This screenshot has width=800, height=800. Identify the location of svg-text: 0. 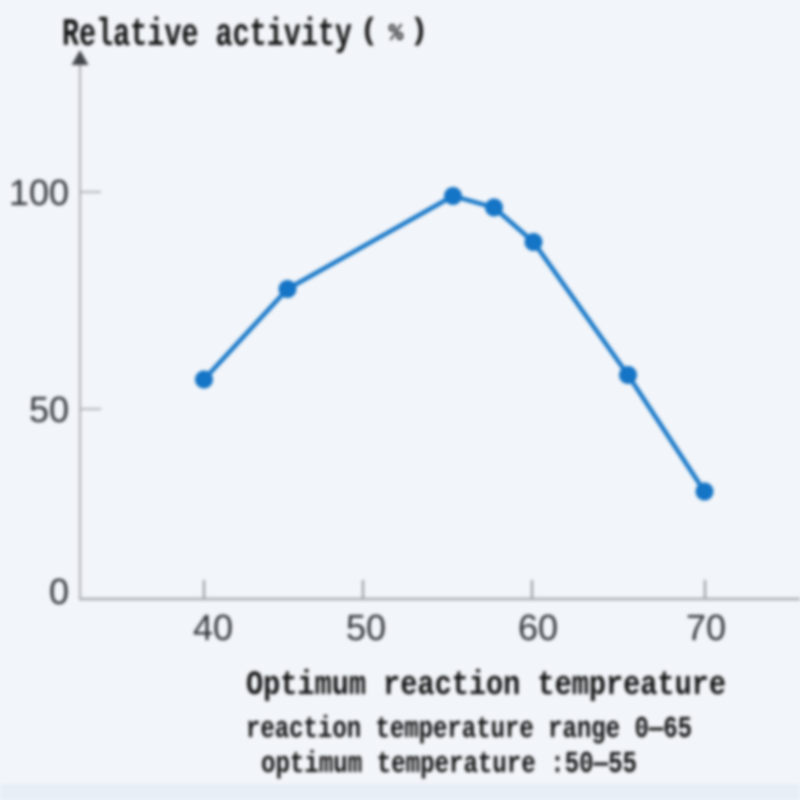
(59, 591).